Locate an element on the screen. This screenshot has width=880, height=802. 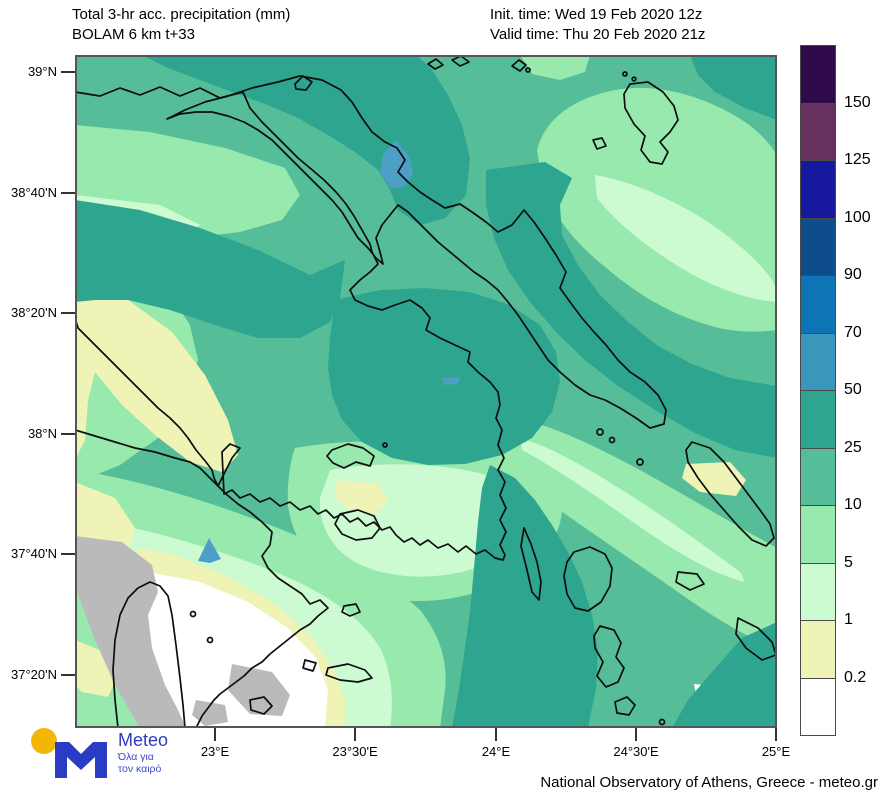
island-dokos is located at coordinates (309, 665).